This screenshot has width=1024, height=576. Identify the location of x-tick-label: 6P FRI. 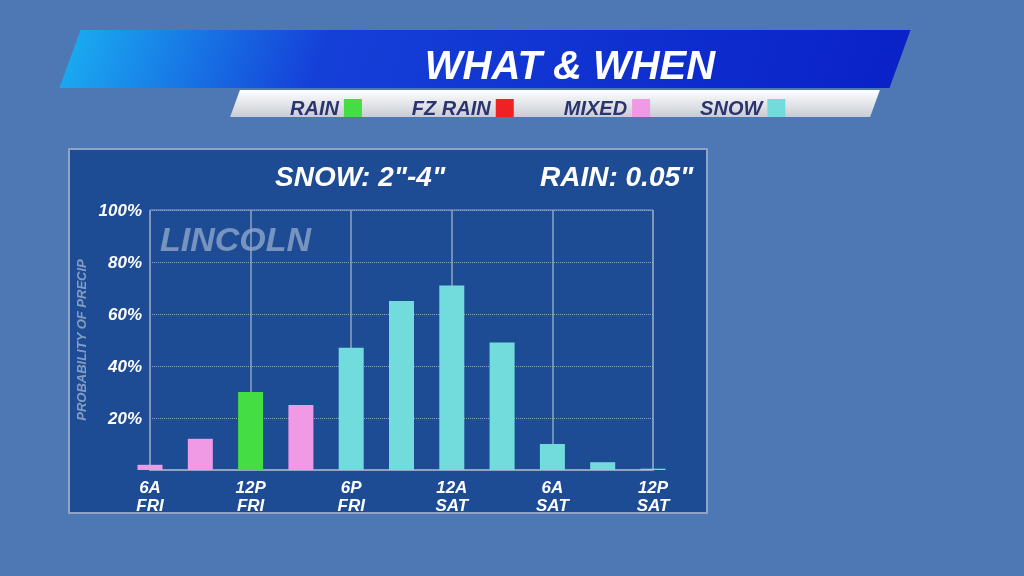
(352, 496).